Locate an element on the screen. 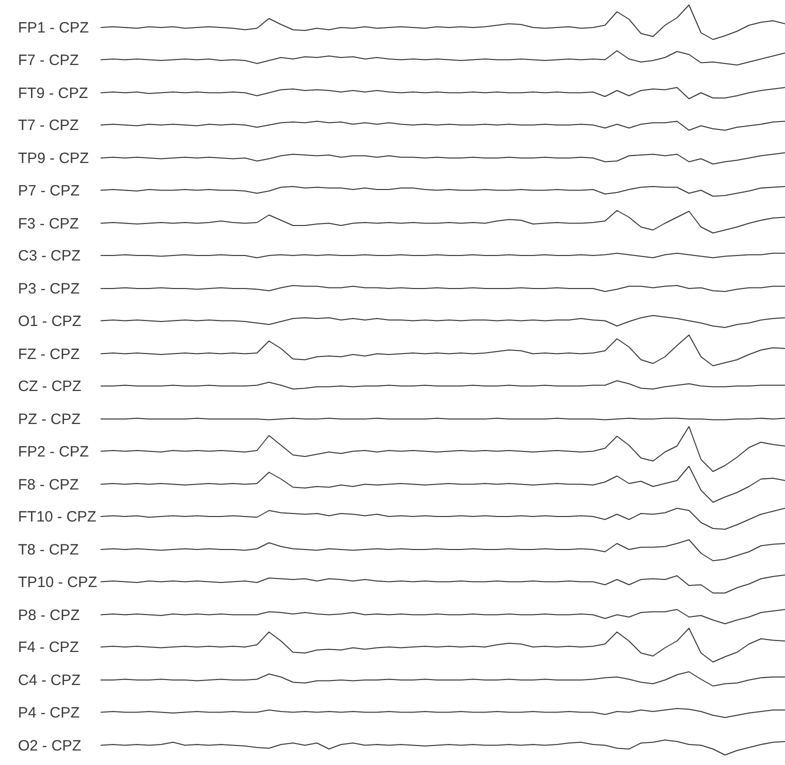 The image size is (785, 765). series-label: T8 - CPZ is located at coordinates (48, 550).